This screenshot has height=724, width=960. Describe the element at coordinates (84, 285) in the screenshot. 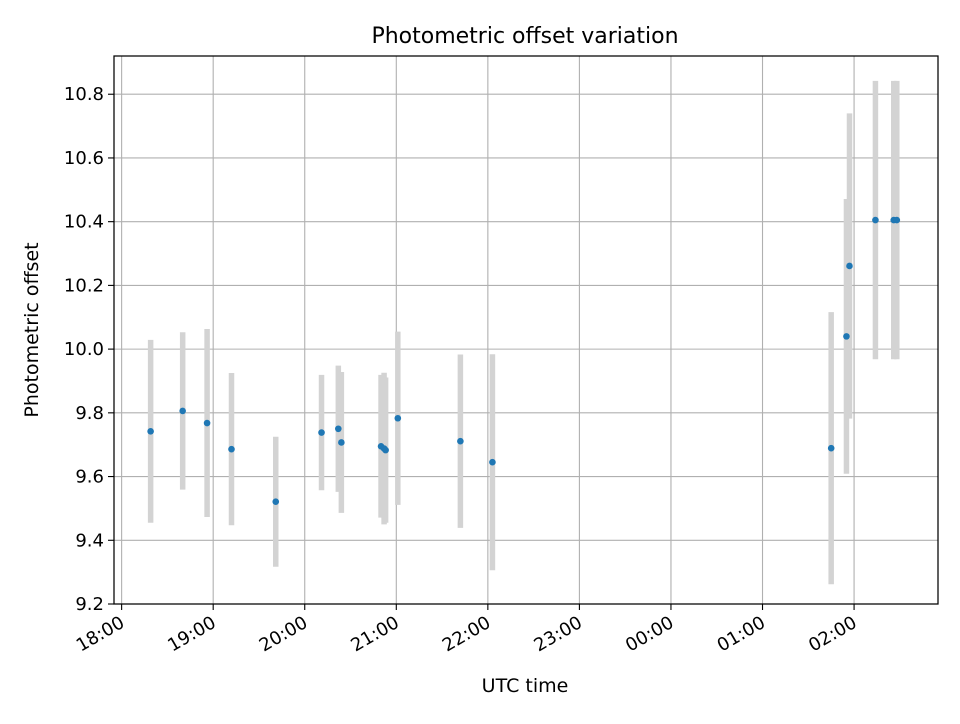

I see `y-tick-label: 10.2` at that location.